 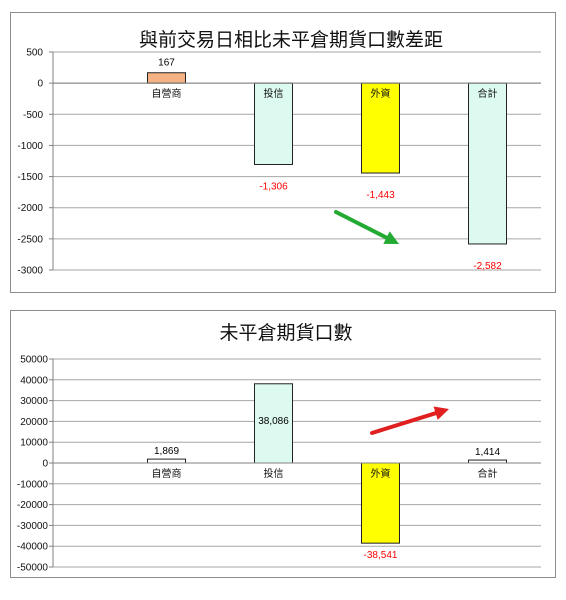 I want to click on y-tick-label: -10000, so click(x=33, y=484).